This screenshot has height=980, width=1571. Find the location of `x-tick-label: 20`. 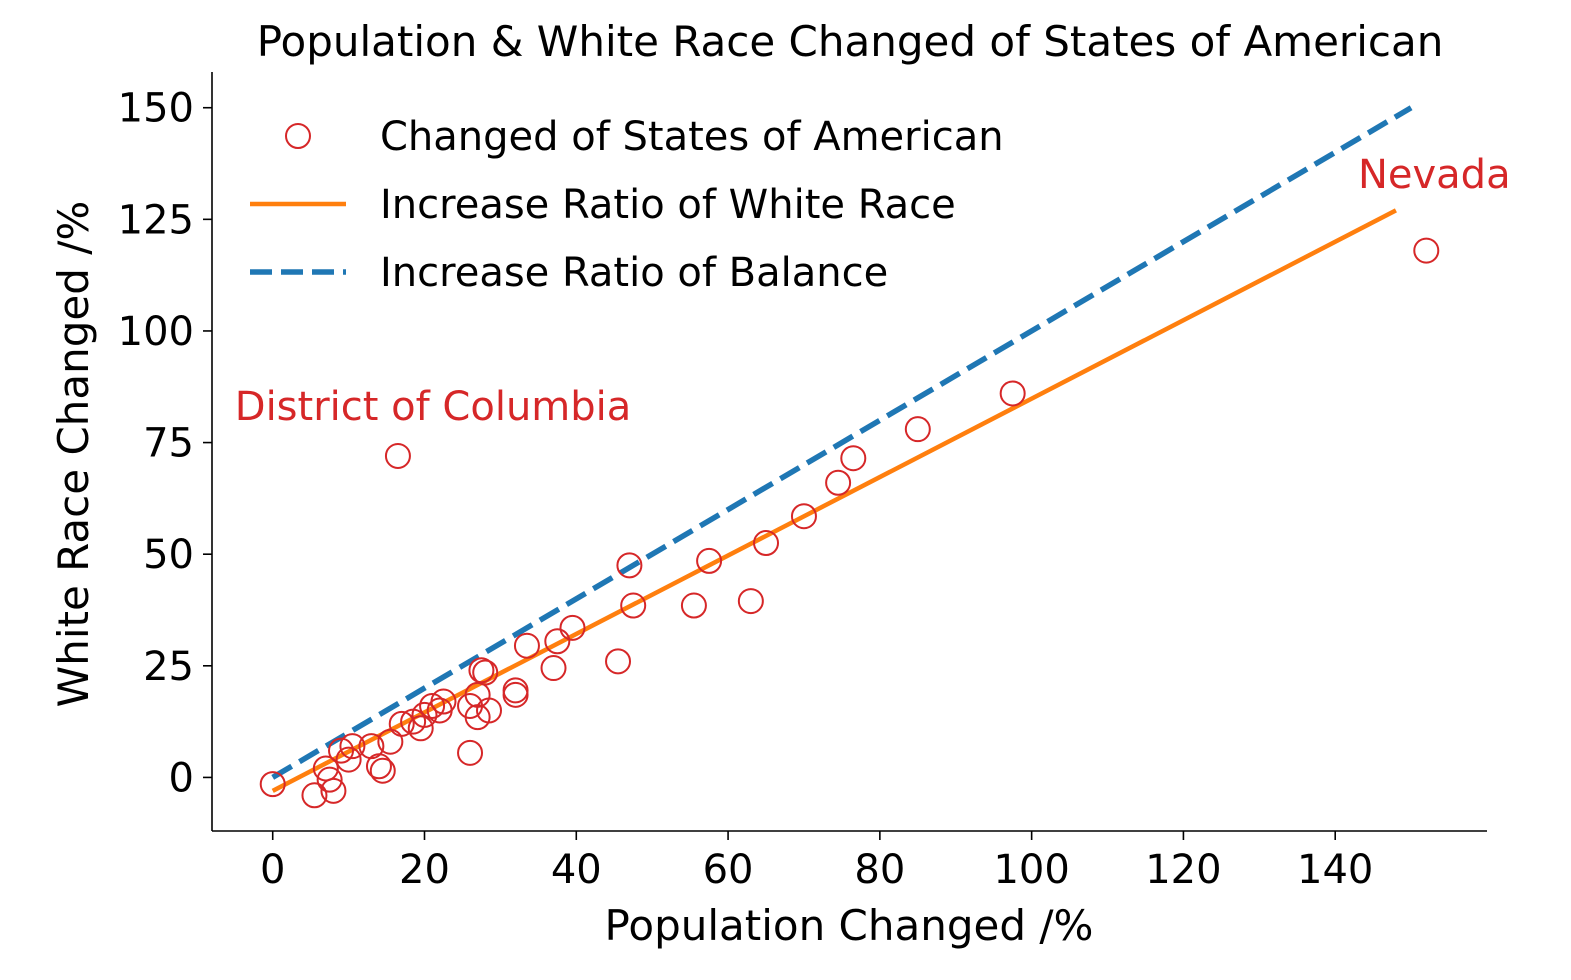

x-tick-label: 20 is located at coordinates (424, 870).